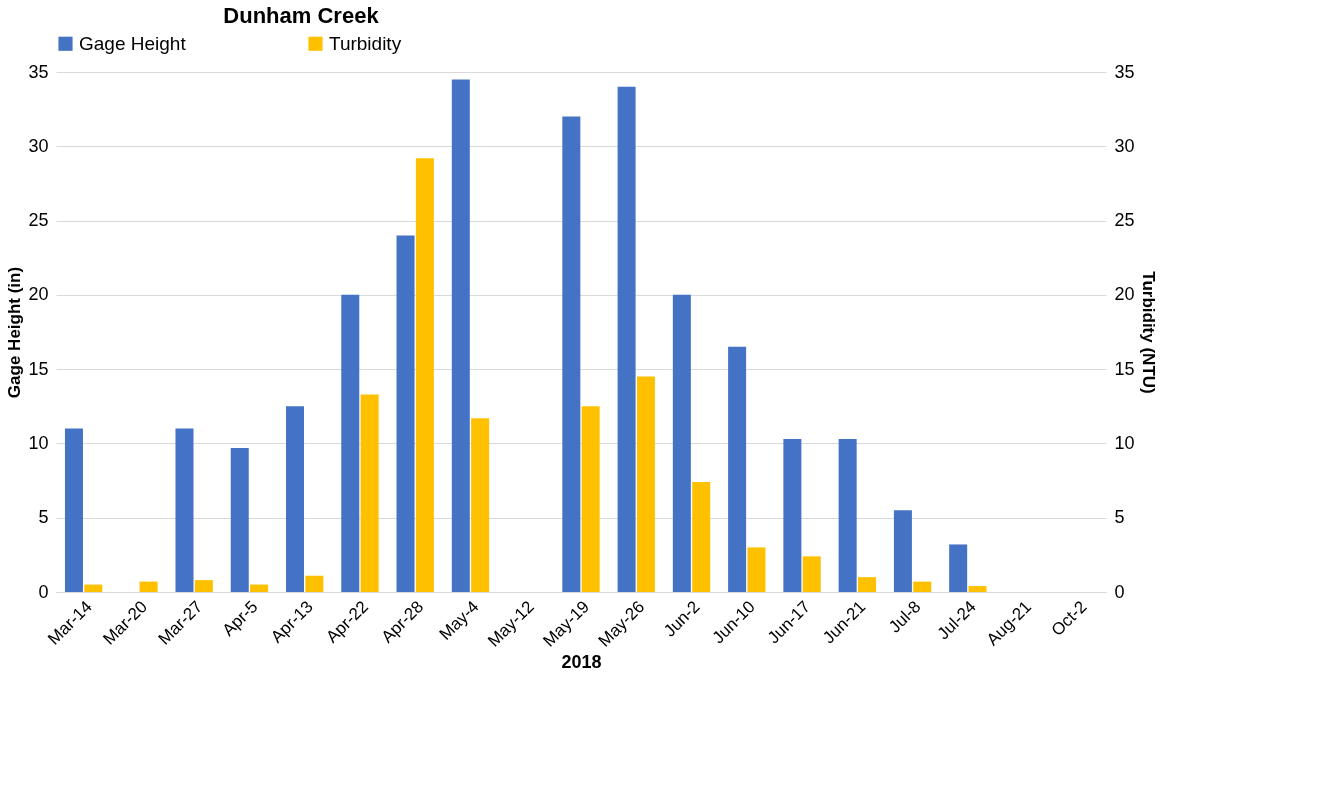 This screenshot has height=806, width=1337. I want to click on y-tick-label: 25, so click(38, 220).